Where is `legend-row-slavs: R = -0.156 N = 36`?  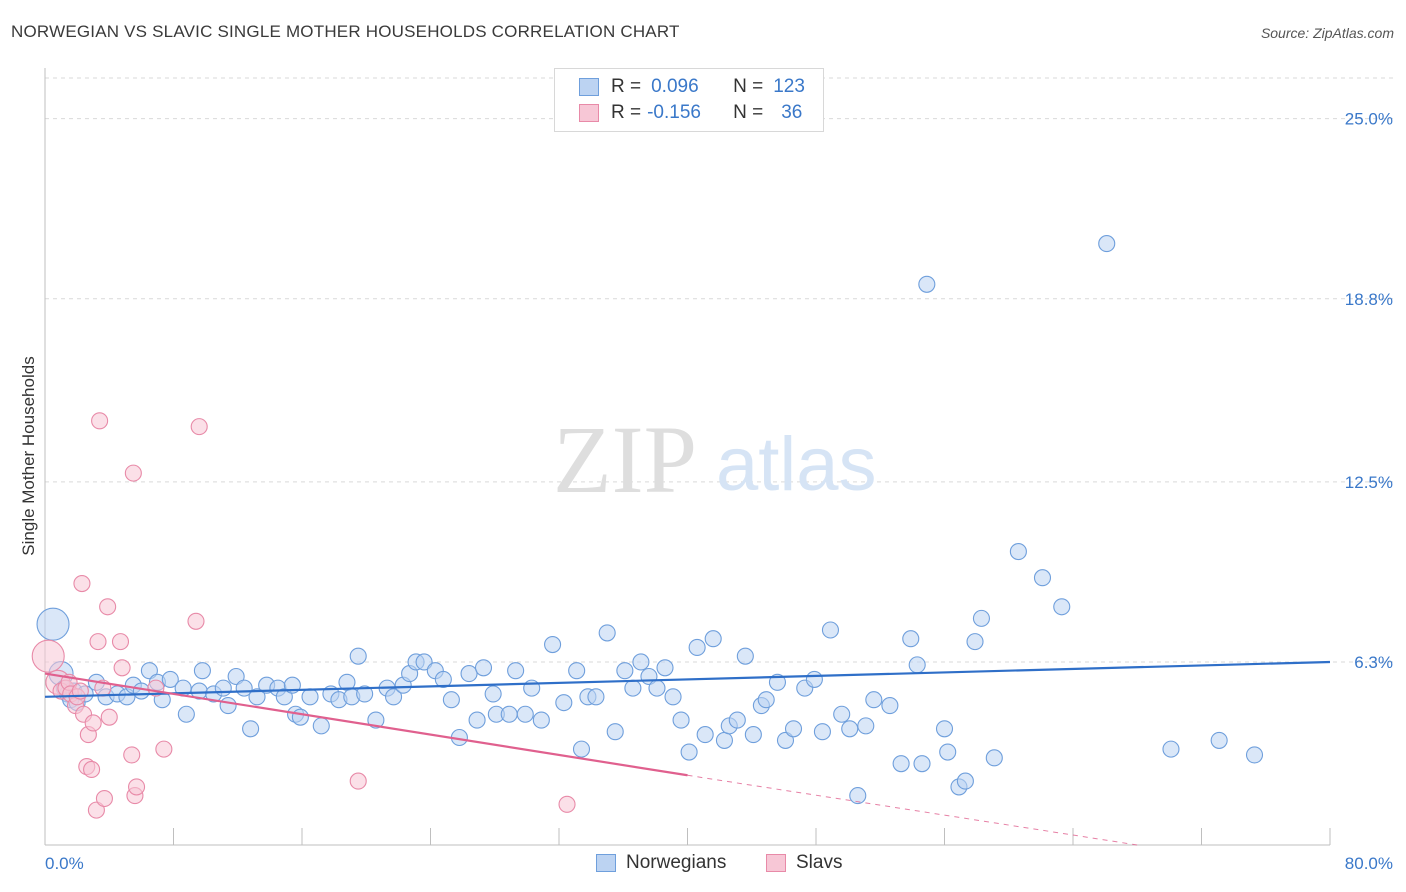
legend-row-slavs: R = -0.156 N = 36 is located at coordinates (690, 113).